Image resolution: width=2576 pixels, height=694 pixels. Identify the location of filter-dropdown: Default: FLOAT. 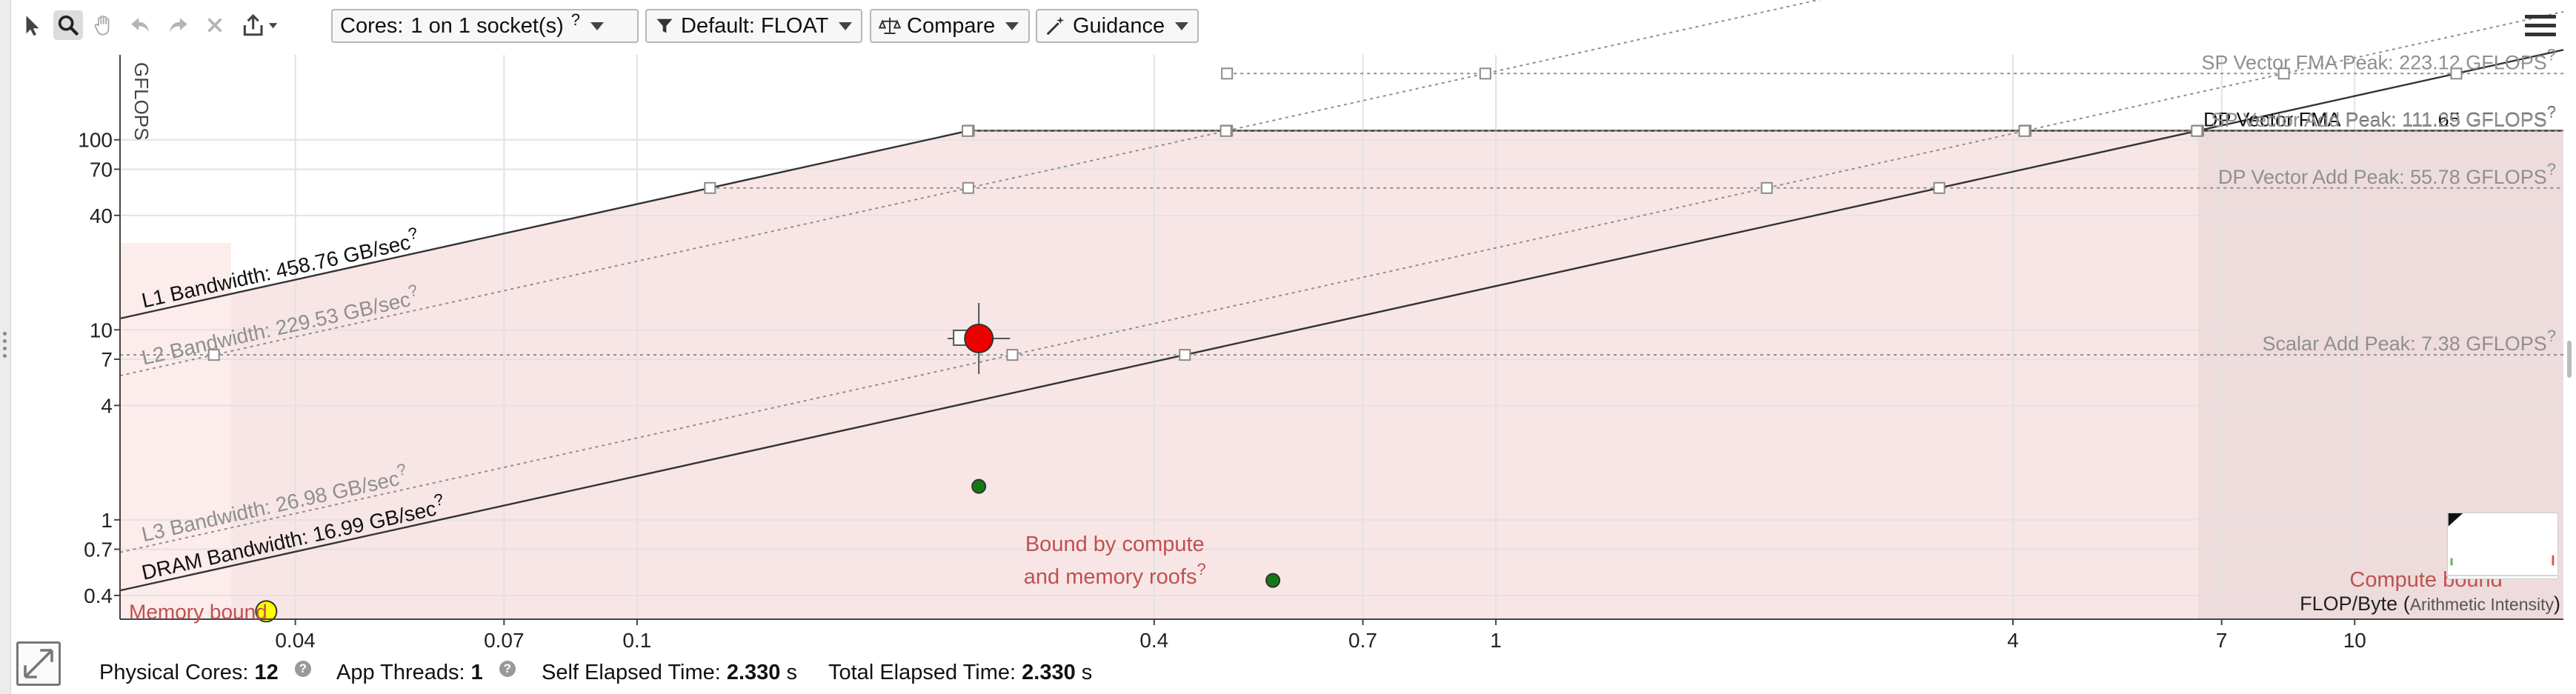
(753, 26).